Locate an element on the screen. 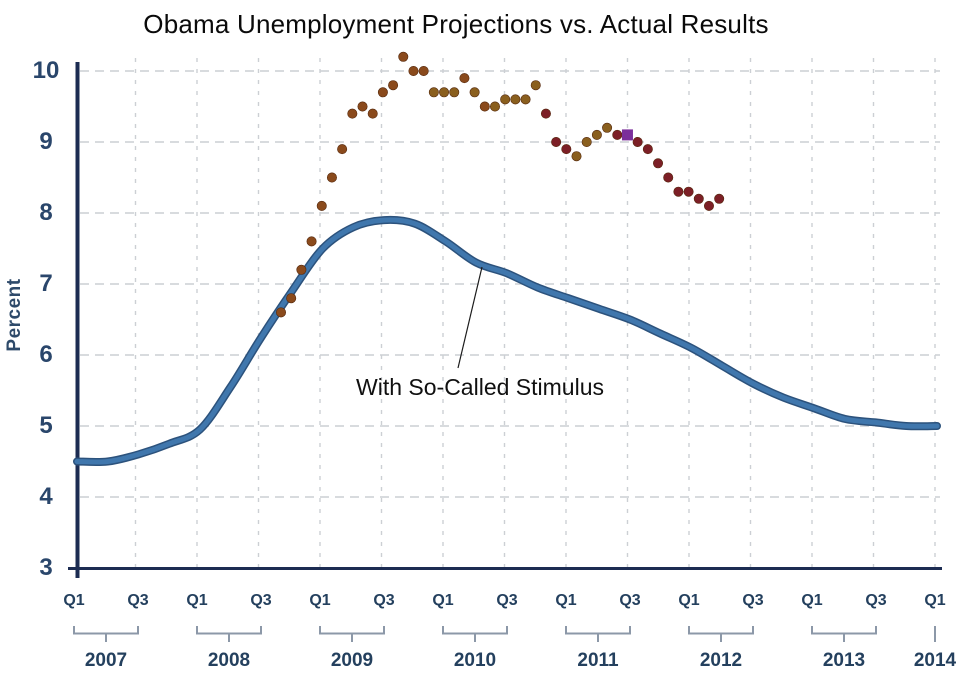  actual-unemployment-dot-Jul-2009 is located at coordinates (372, 113).